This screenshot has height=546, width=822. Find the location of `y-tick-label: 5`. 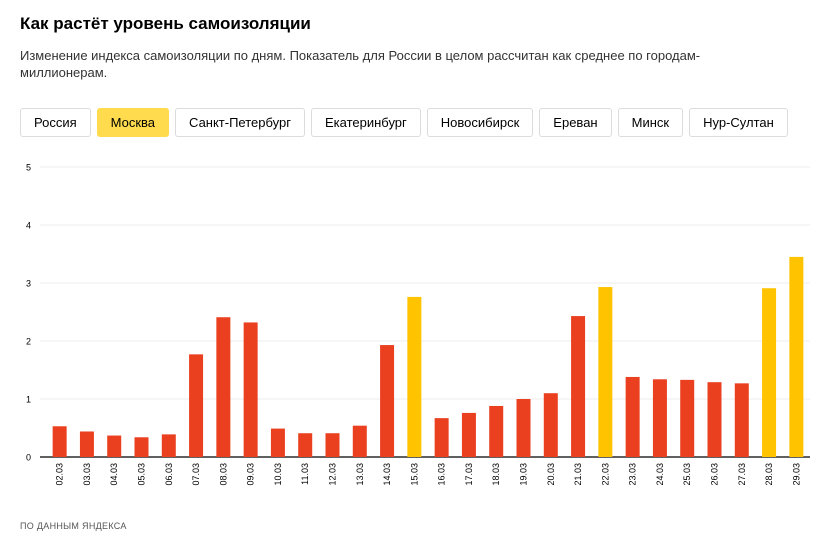

y-tick-label: 5 is located at coordinates (28, 168).